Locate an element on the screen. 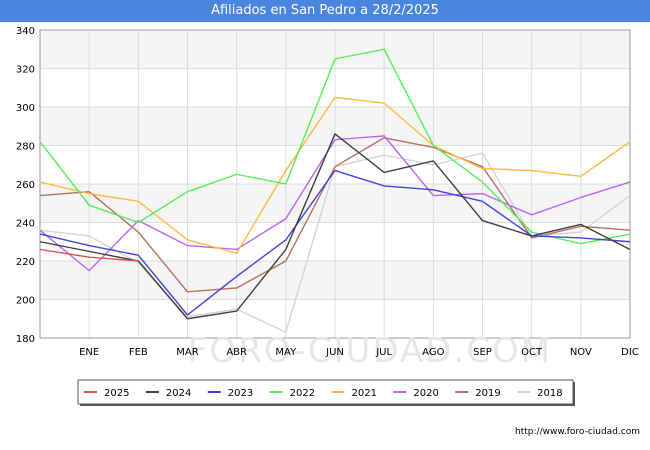  x-tick-label: DIC is located at coordinates (630, 352).